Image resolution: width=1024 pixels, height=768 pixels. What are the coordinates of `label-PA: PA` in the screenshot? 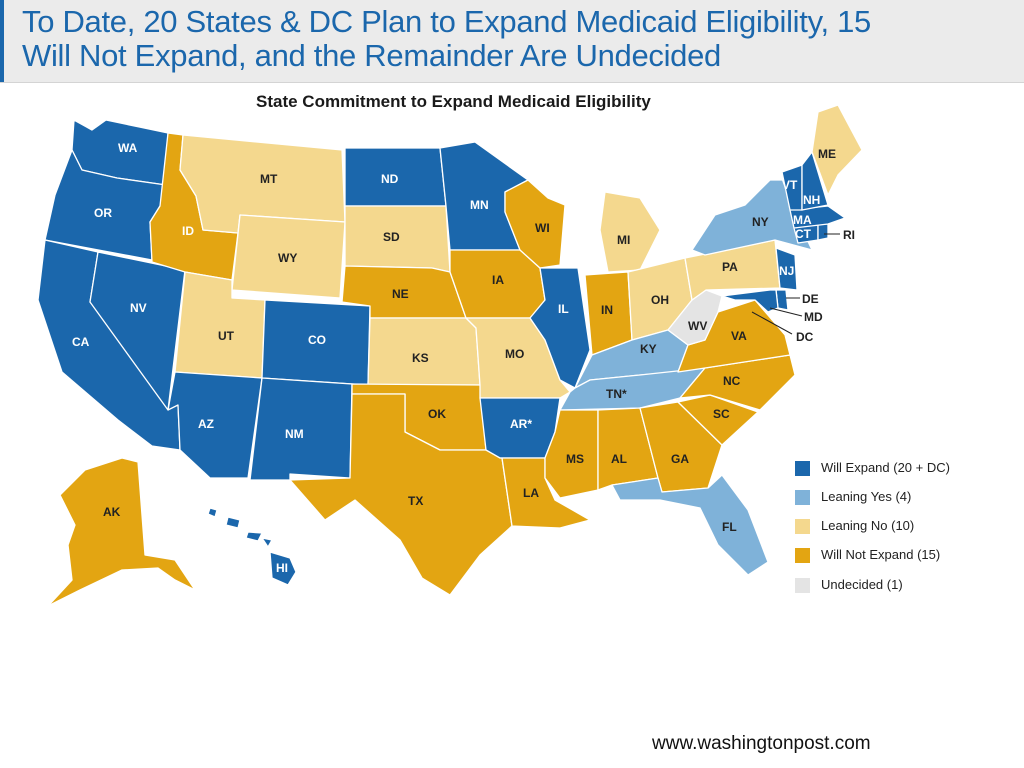 It's located at (730, 267).